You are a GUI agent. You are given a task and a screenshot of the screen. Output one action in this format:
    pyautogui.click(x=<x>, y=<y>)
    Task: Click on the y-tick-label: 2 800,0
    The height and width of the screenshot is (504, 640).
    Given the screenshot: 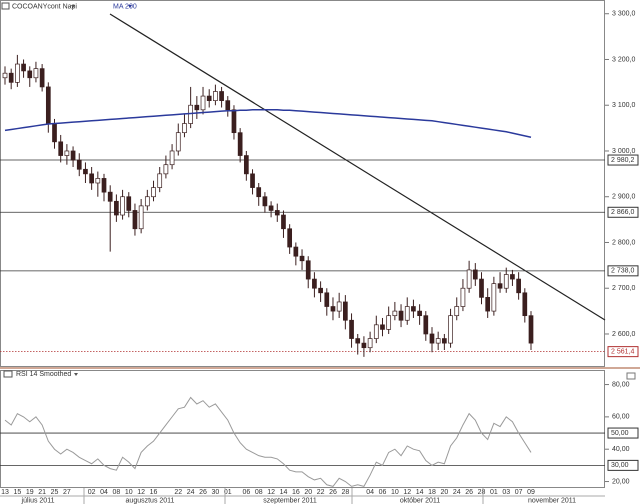 What is the action you would take?
    pyautogui.click(x=623, y=242)
    